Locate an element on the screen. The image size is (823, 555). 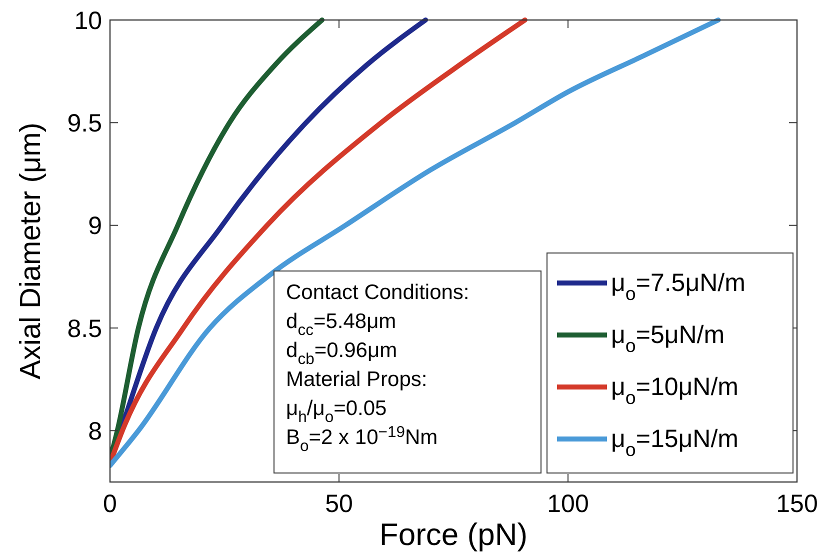
legend-label: μ$_{o}$=5μN/m is located at coordinates (668, 338).